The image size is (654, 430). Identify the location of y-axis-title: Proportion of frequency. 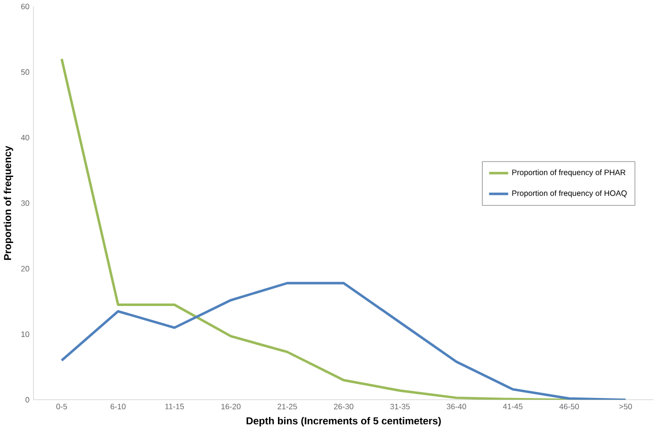
(9, 203).